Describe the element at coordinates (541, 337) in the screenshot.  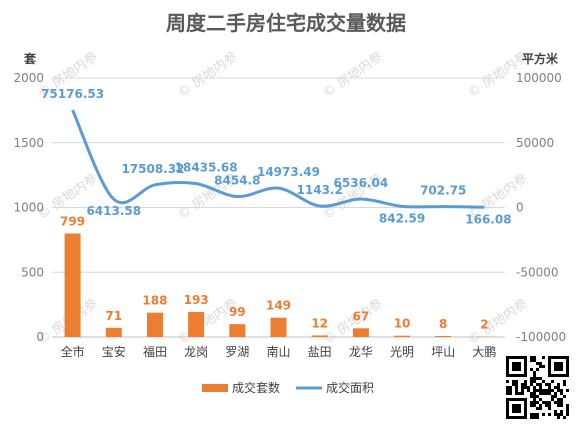
I see `right-tick-label: -100000` at that location.